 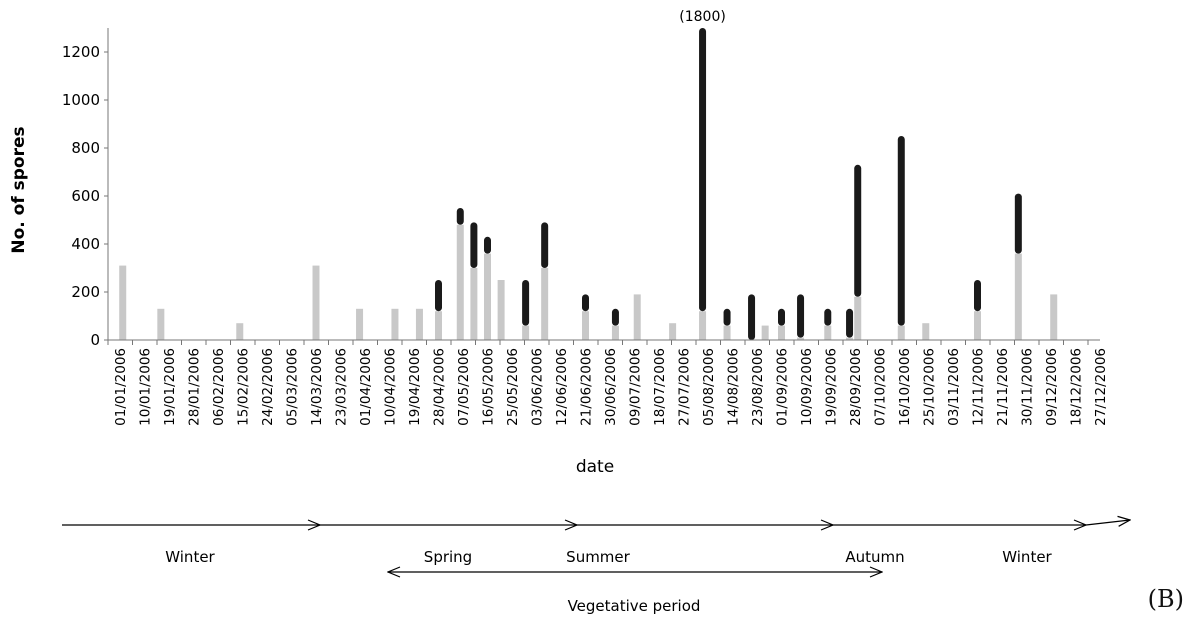 I want to click on x-axis-title: date, so click(x=595, y=467).